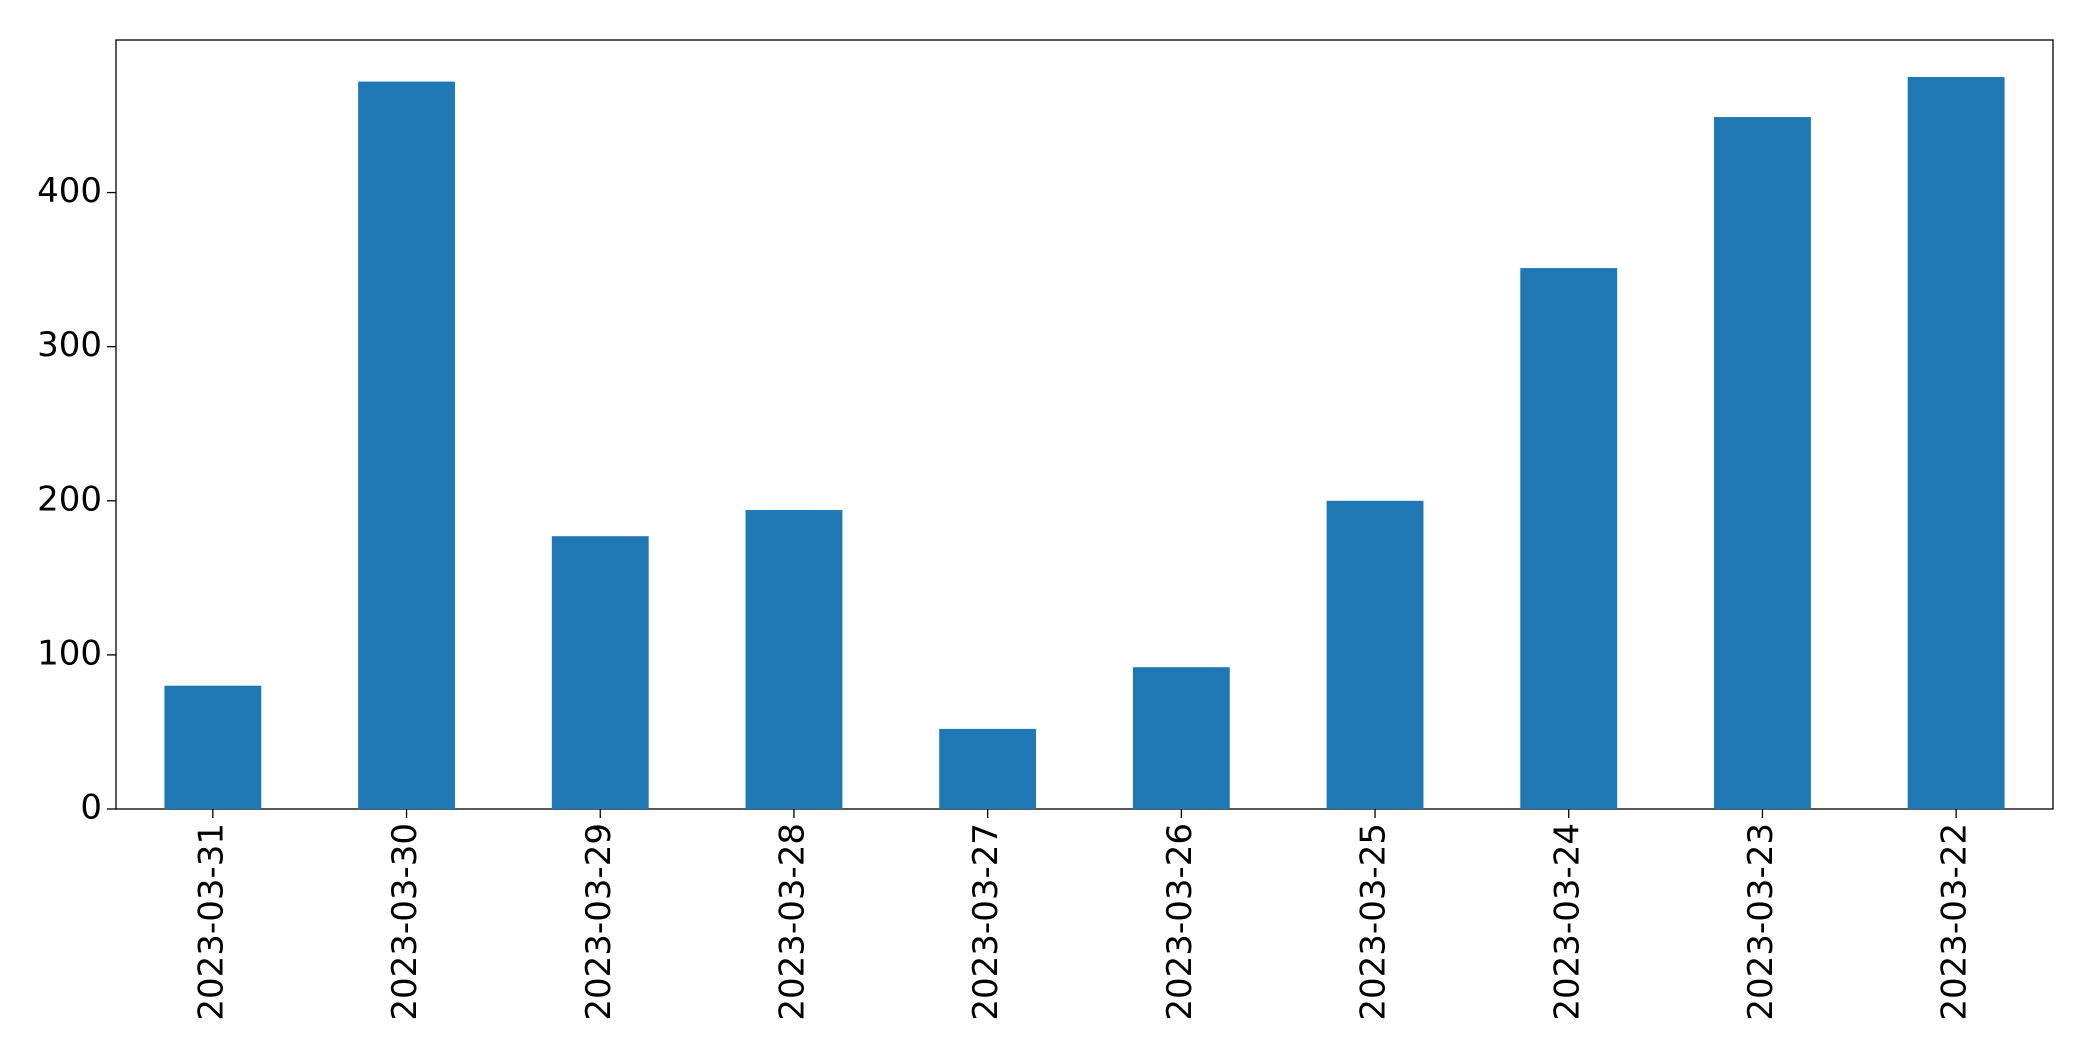 The image size is (2093, 1061). What do you see at coordinates (1955, 922) in the screenshot?
I see `x-tick-label: 2023-03-22` at bounding box center [1955, 922].